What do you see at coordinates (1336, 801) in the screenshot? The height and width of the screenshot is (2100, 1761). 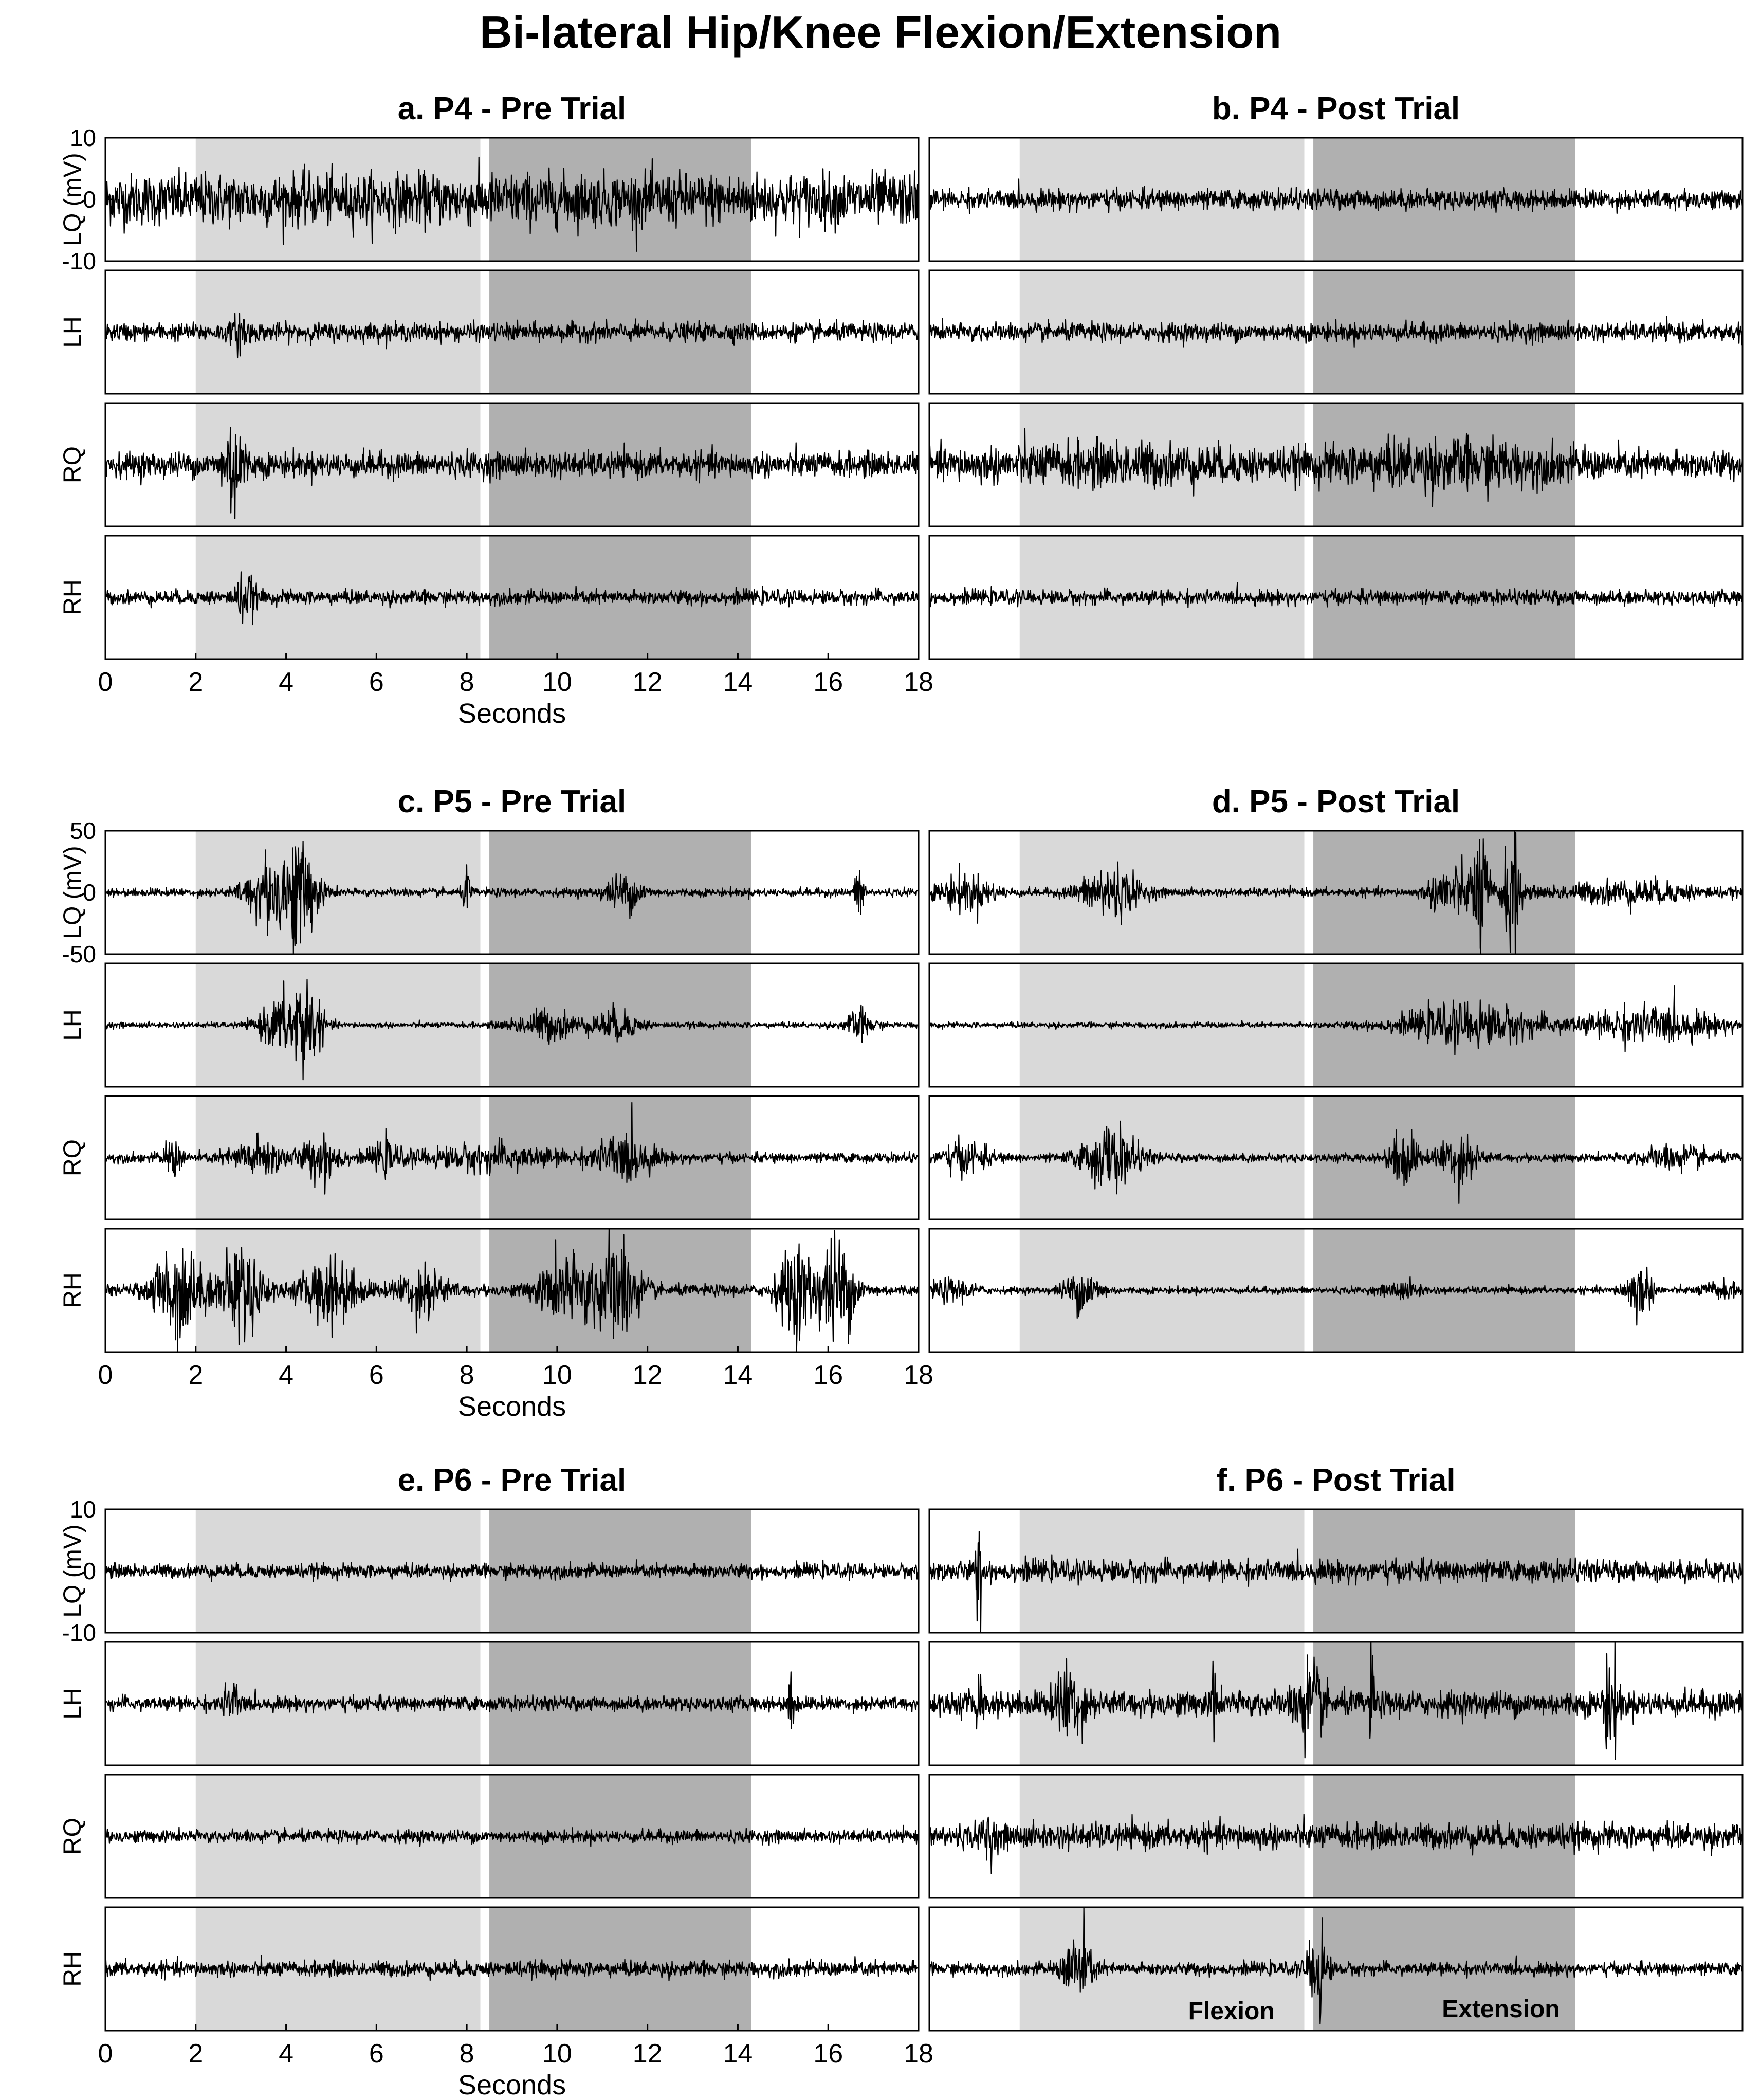 I see `subplot-title: d. P5 - Post Trial` at bounding box center [1336, 801].